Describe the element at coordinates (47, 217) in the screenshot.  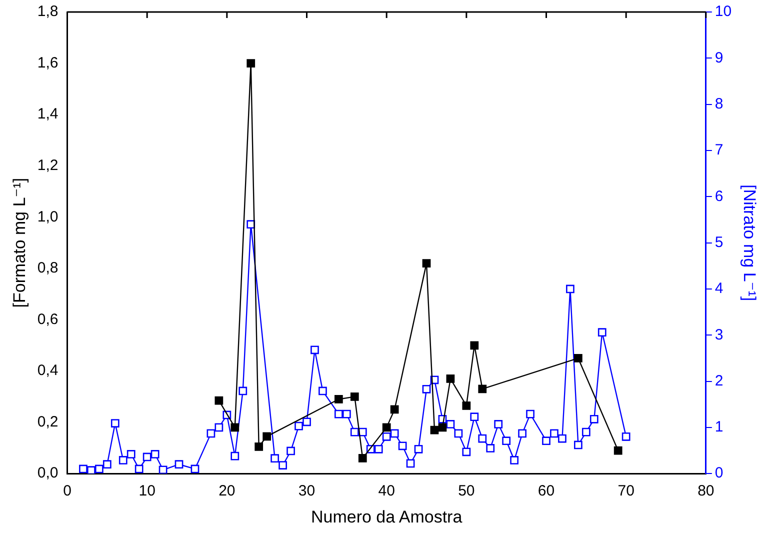
I see `y-tick-label: 1,0` at that location.